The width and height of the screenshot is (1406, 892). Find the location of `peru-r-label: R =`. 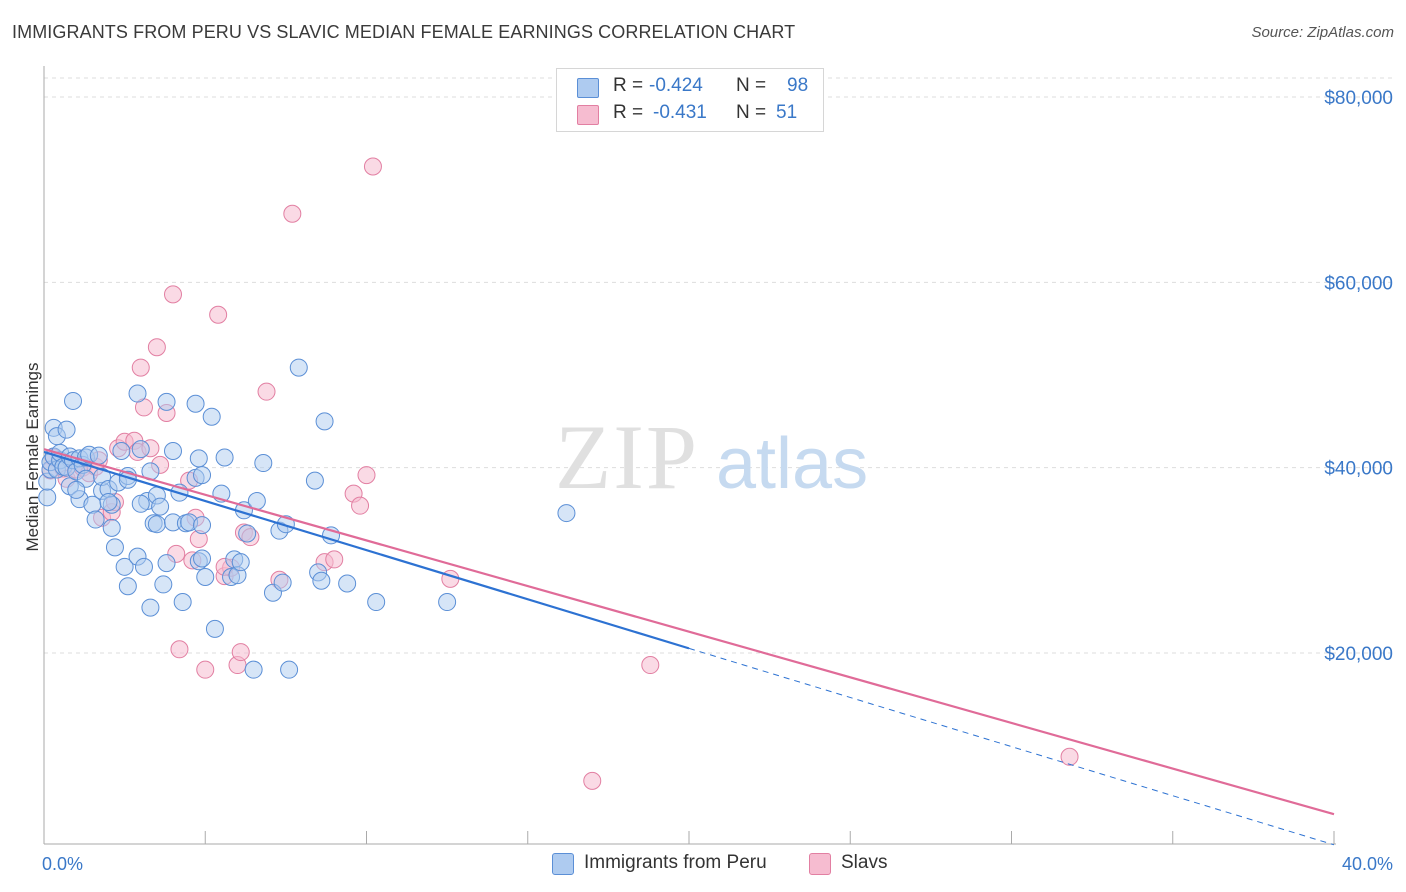

peru-r-label: R = is located at coordinates (628, 85).